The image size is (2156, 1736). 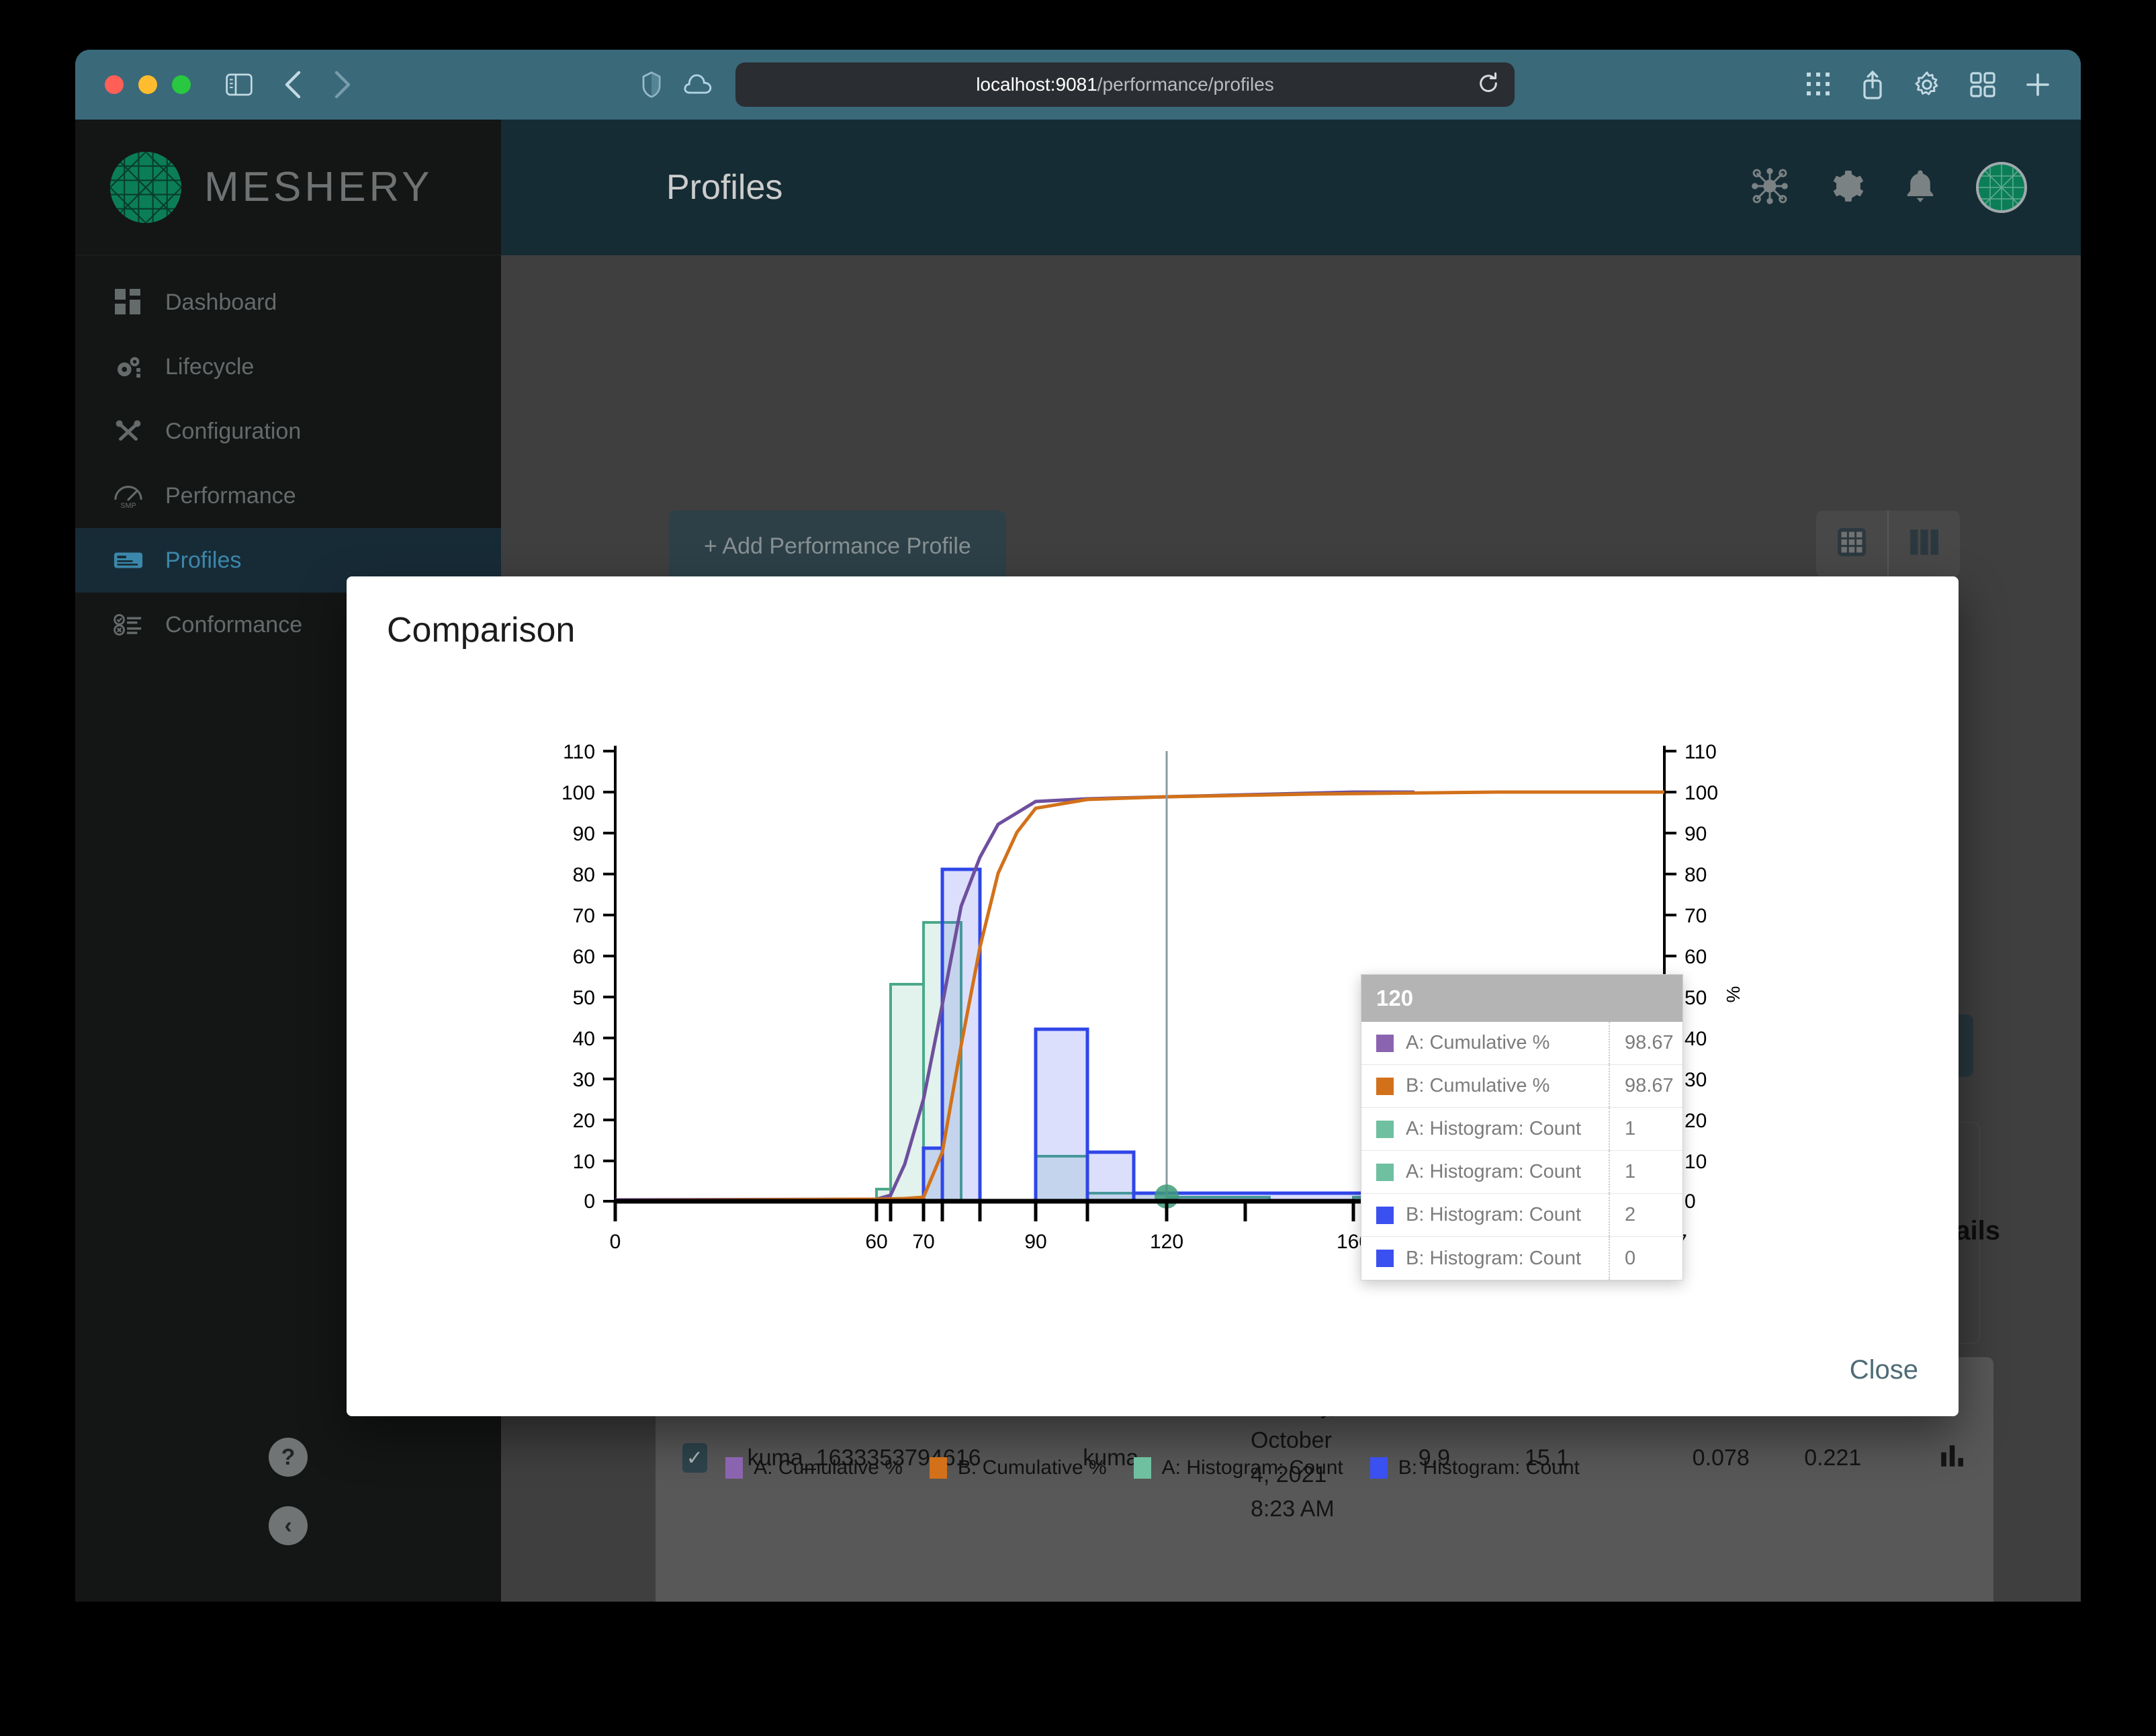 What do you see at coordinates (341, 84) in the screenshot?
I see `forward-icon` at bounding box center [341, 84].